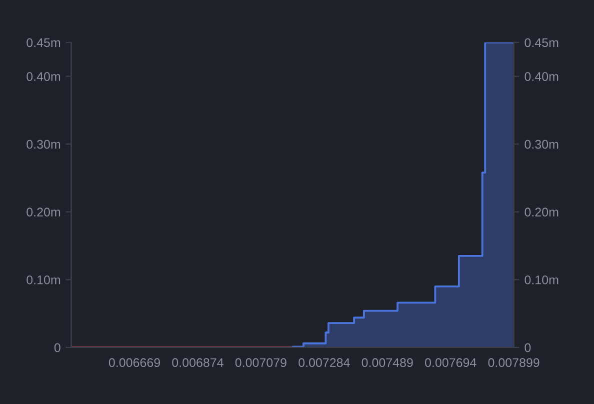  Describe the element at coordinates (541, 76) in the screenshot. I see `y2-tick-label: 0.40m` at that location.